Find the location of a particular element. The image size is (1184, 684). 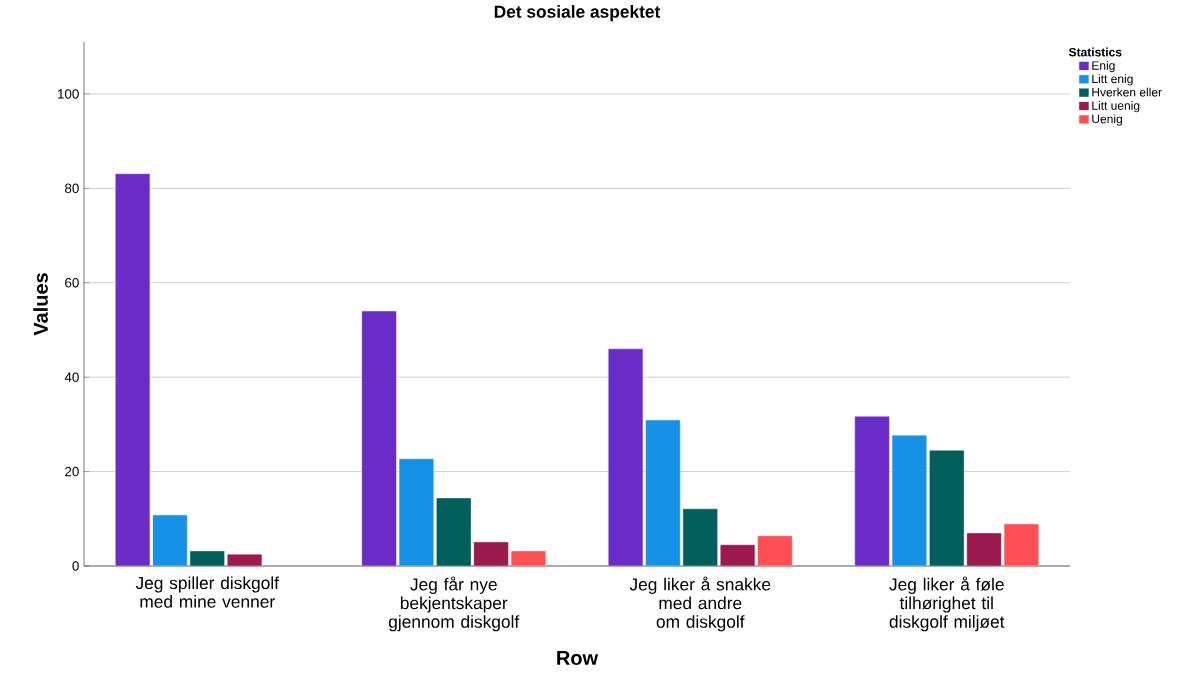

legend-label: Hverken eller is located at coordinates (1127, 92).